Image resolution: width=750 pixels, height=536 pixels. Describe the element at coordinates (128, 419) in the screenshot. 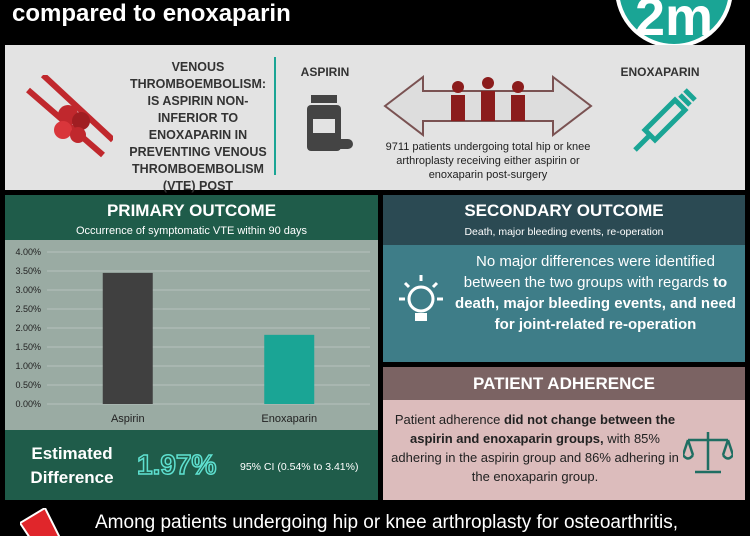

I see `x-tick-label: Aspirin` at that location.